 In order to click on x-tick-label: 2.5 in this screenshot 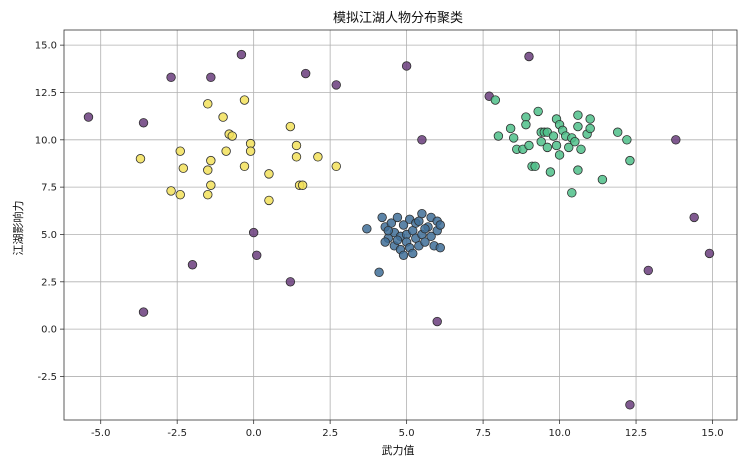, I will do `click(330, 433)`.